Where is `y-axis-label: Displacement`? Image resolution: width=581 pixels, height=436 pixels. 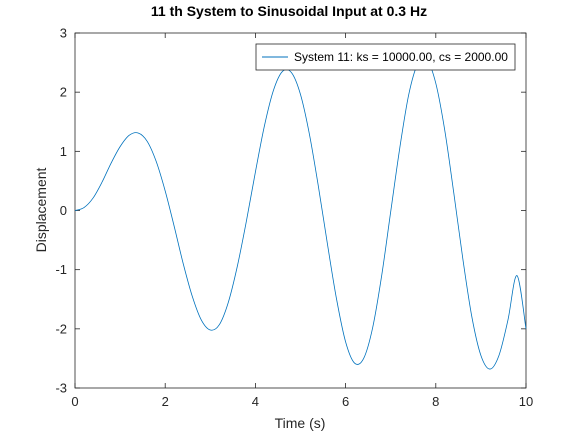
y-axis-label: Displacement is located at coordinates (41, 209).